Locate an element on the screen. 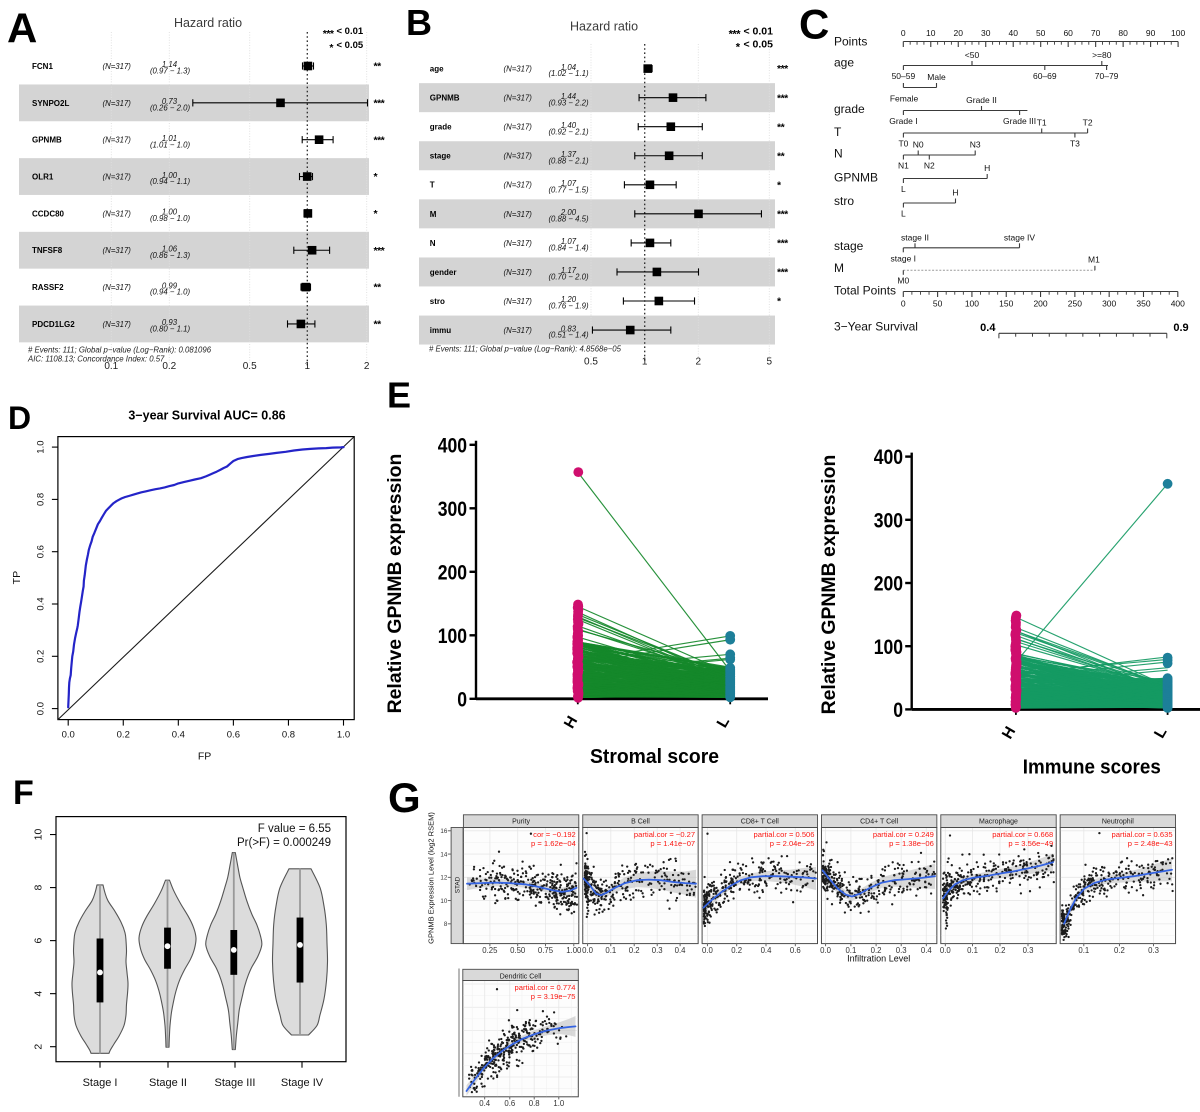 The image size is (1200, 1112). svg-text: Immune scores is located at coordinates (1092, 766).